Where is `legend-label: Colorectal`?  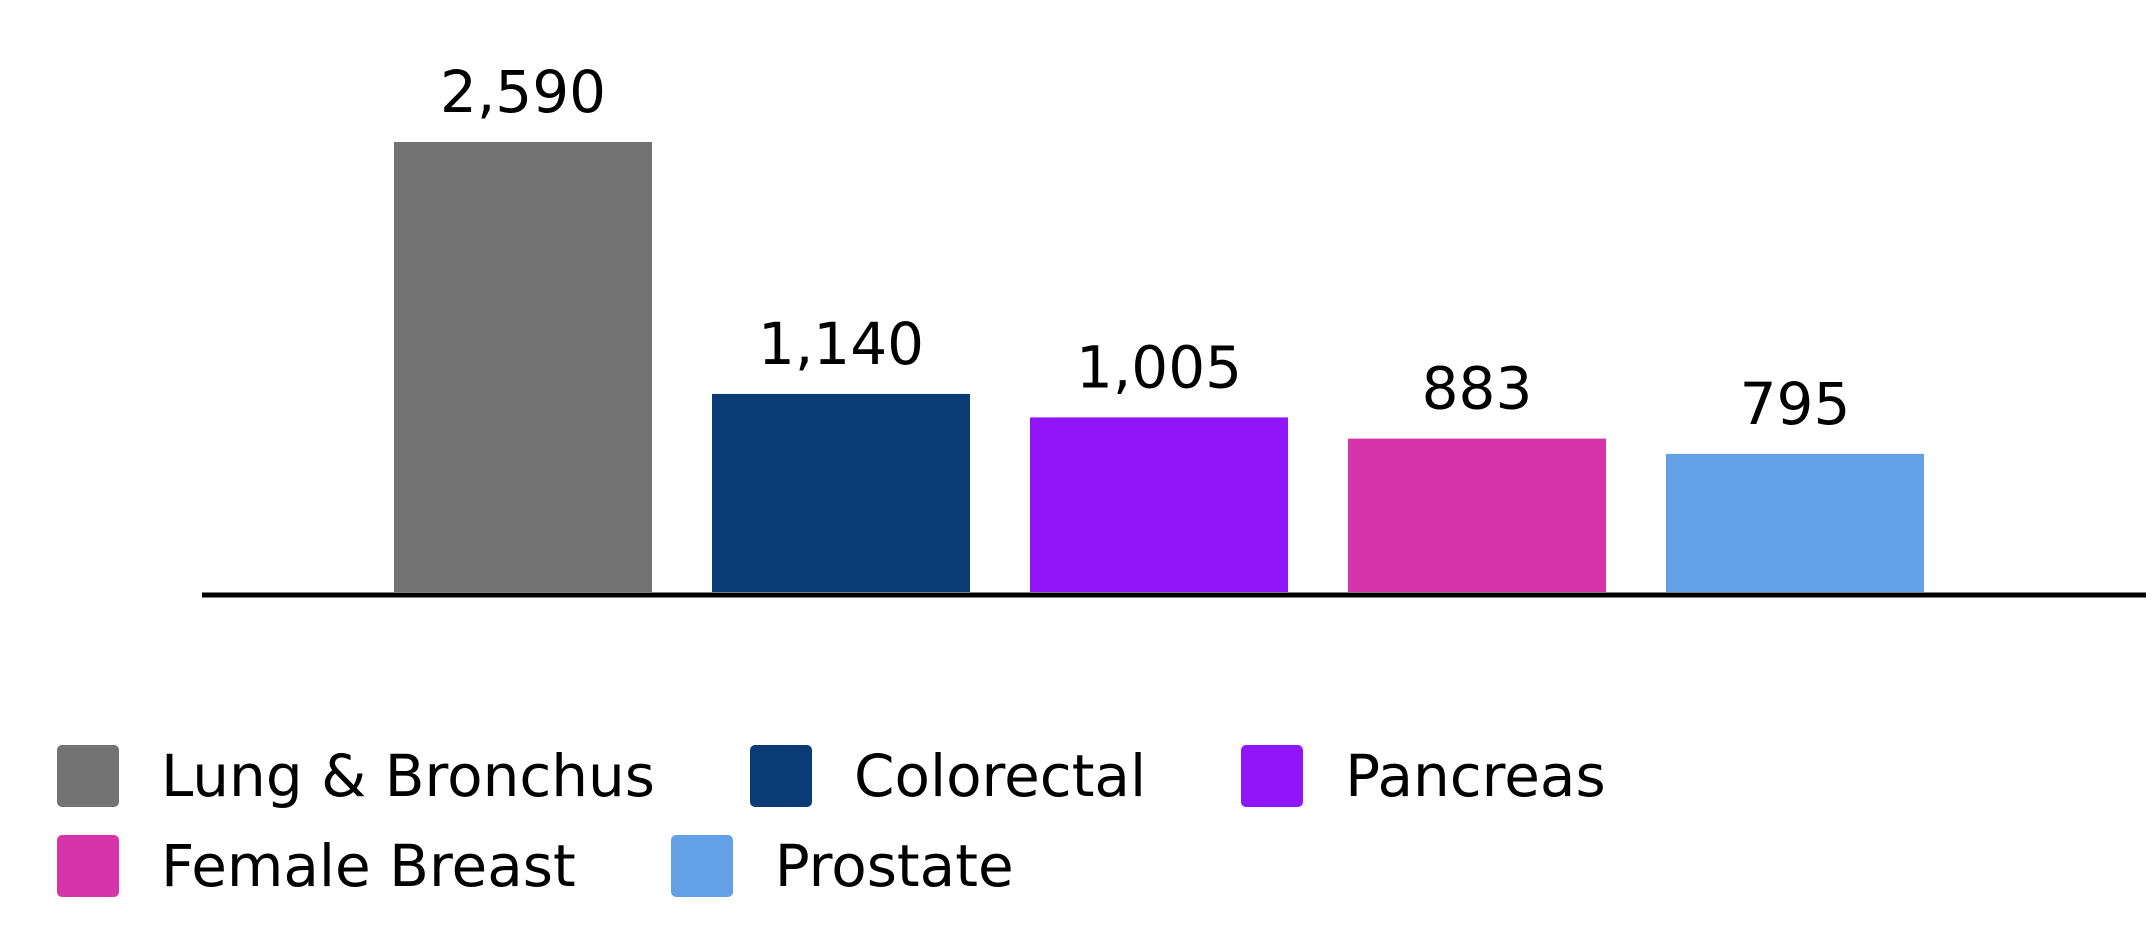 legend-label: Colorectal is located at coordinates (1000, 776).